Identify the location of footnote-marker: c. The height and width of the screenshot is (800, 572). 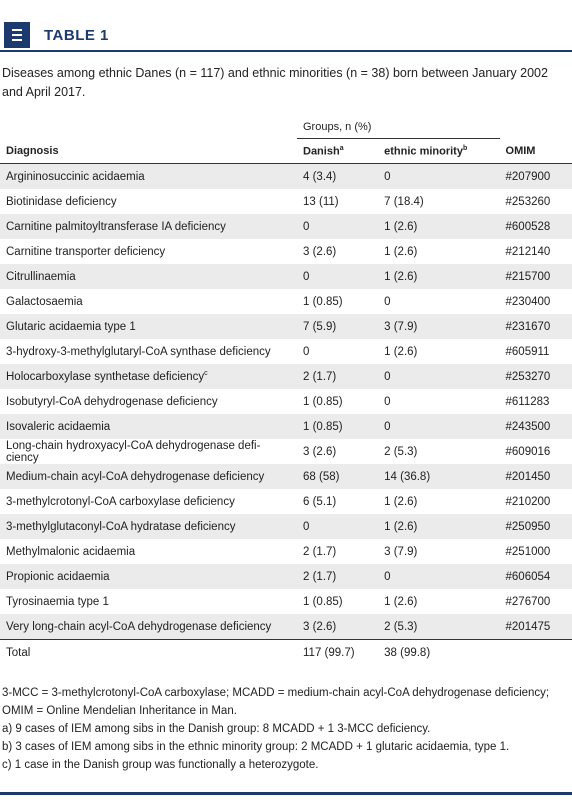
(206, 374).